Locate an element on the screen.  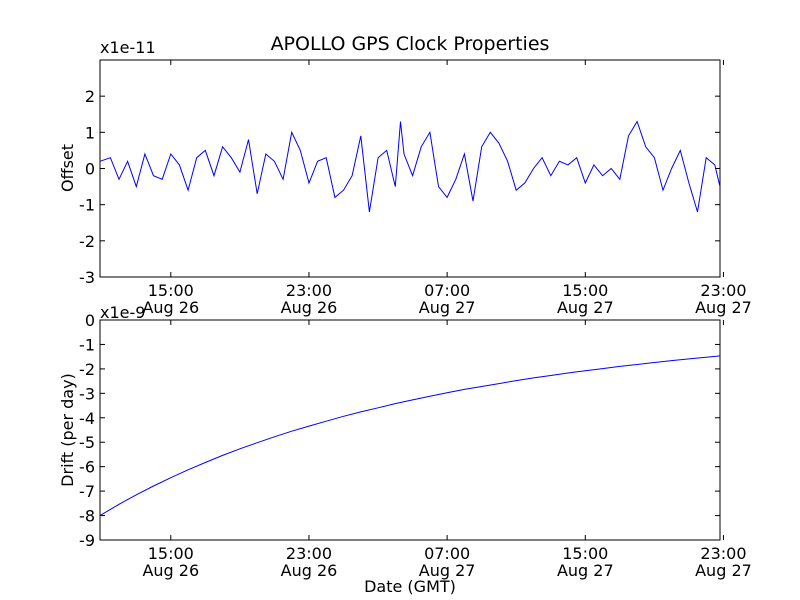
drift-x-axis-label: Date (GMT) is located at coordinates (410, 586).